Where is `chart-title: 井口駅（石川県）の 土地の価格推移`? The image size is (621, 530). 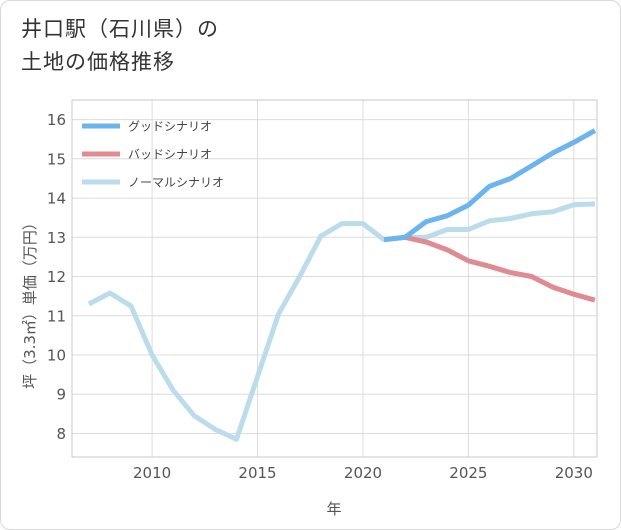 chart-title: 井口駅（石川県）の 土地の価格推移 is located at coordinates (120, 46).